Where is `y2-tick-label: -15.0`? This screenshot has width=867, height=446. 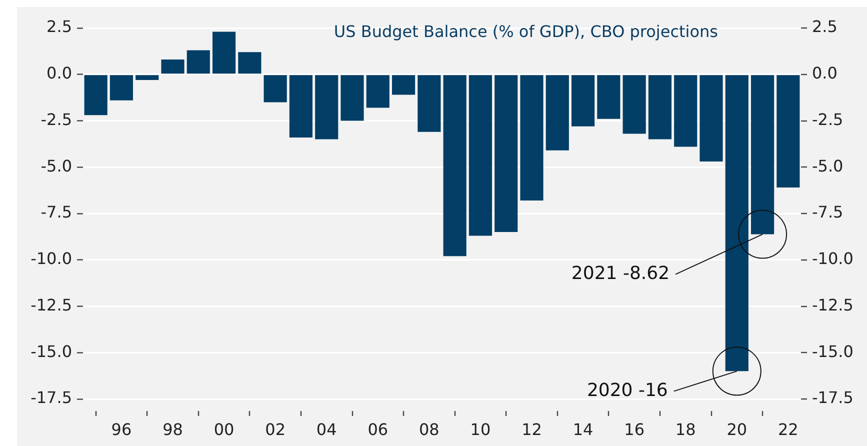 y2-tick-label: -15.0 is located at coordinates (51, 351).